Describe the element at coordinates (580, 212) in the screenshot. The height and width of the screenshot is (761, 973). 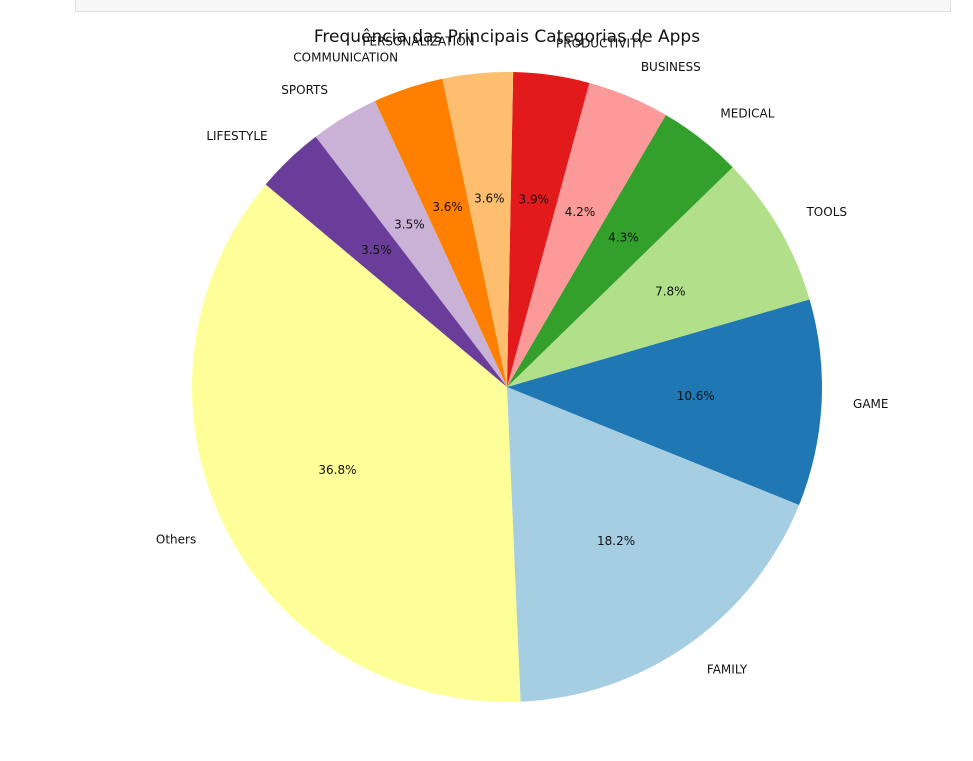
I see `pct-label-business: 4.2%` at that location.